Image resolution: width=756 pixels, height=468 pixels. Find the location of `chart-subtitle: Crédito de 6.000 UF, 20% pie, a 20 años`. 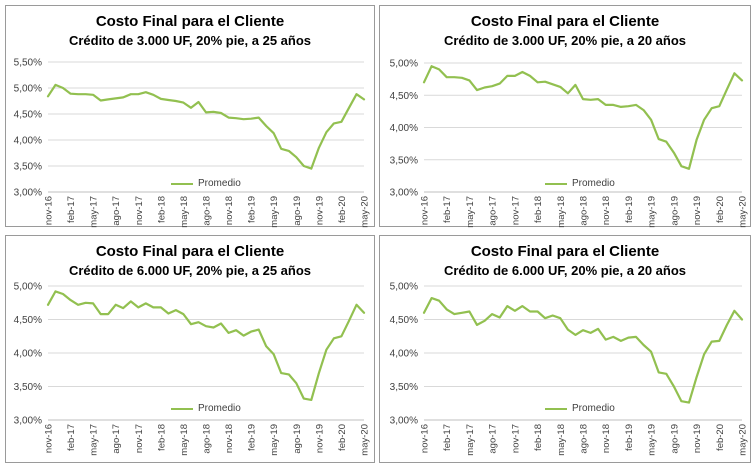

chart-subtitle: Crédito de 6.000 UF, 20% pie, a 20 años is located at coordinates (565, 270).